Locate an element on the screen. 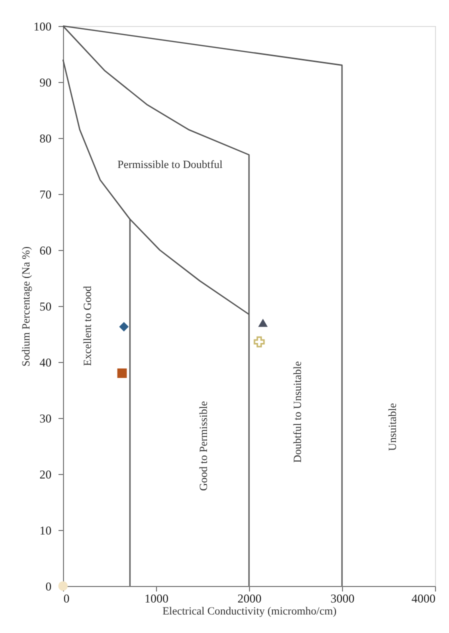 The image size is (449, 633). y-tick-label: 90 is located at coordinates (46, 83).